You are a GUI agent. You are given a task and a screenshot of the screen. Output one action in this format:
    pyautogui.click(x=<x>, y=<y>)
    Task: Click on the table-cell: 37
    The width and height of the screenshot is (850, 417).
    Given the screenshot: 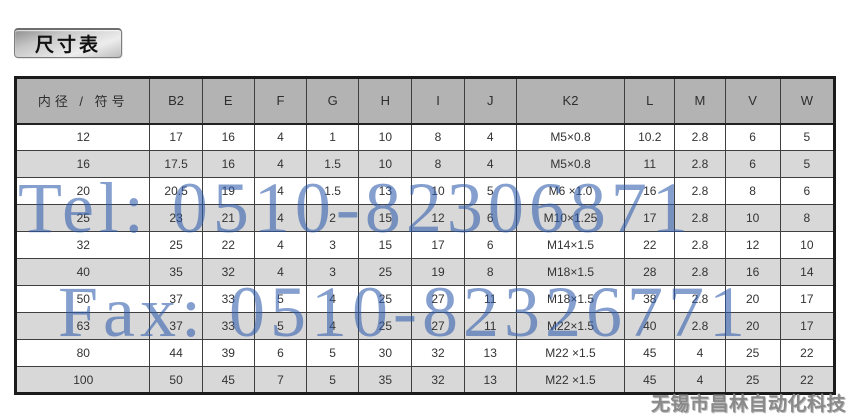 What is the action you would take?
    pyautogui.click(x=176, y=299)
    